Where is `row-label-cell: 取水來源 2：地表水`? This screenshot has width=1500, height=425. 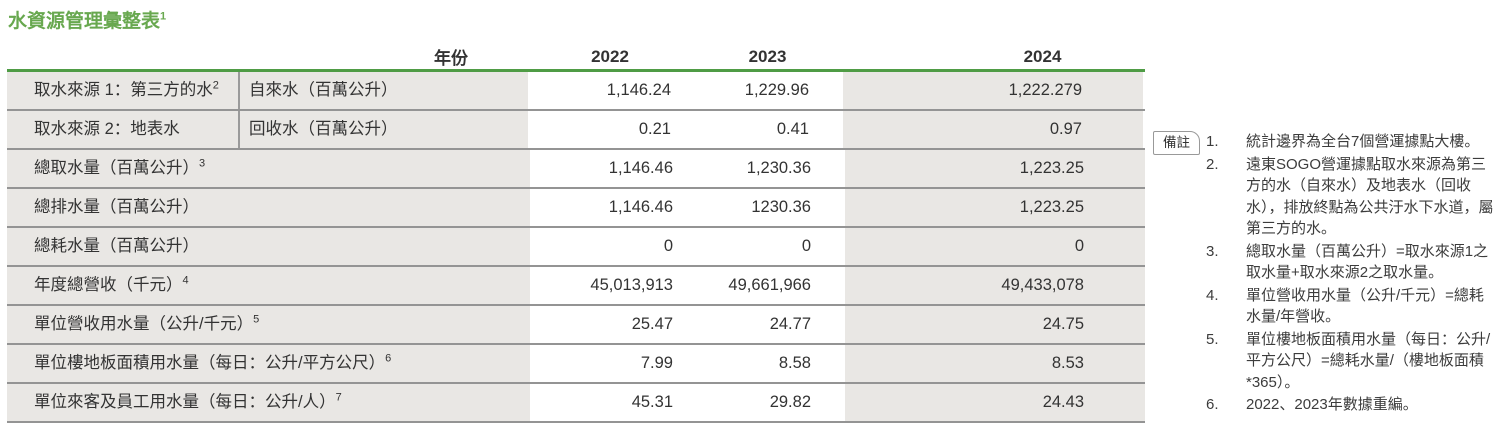
row-label-cell: 取水來源 2：地表水 is located at coordinates (123, 129).